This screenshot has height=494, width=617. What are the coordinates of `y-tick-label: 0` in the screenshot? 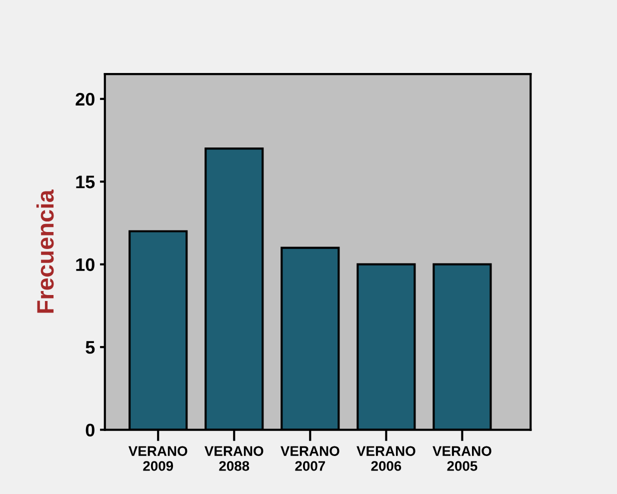 It's located at (90, 430).